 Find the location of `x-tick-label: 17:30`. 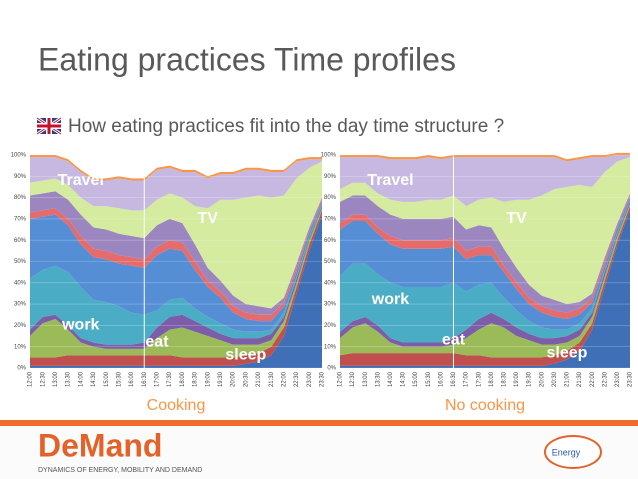

x-tick-label: 17:30 is located at coordinates (170, 379).